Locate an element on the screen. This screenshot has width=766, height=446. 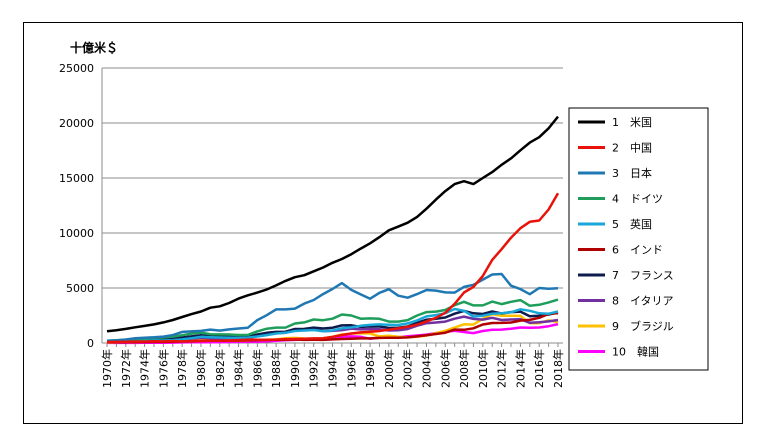
x-tick-label: 1974年 is located at coordinates (145, 368).